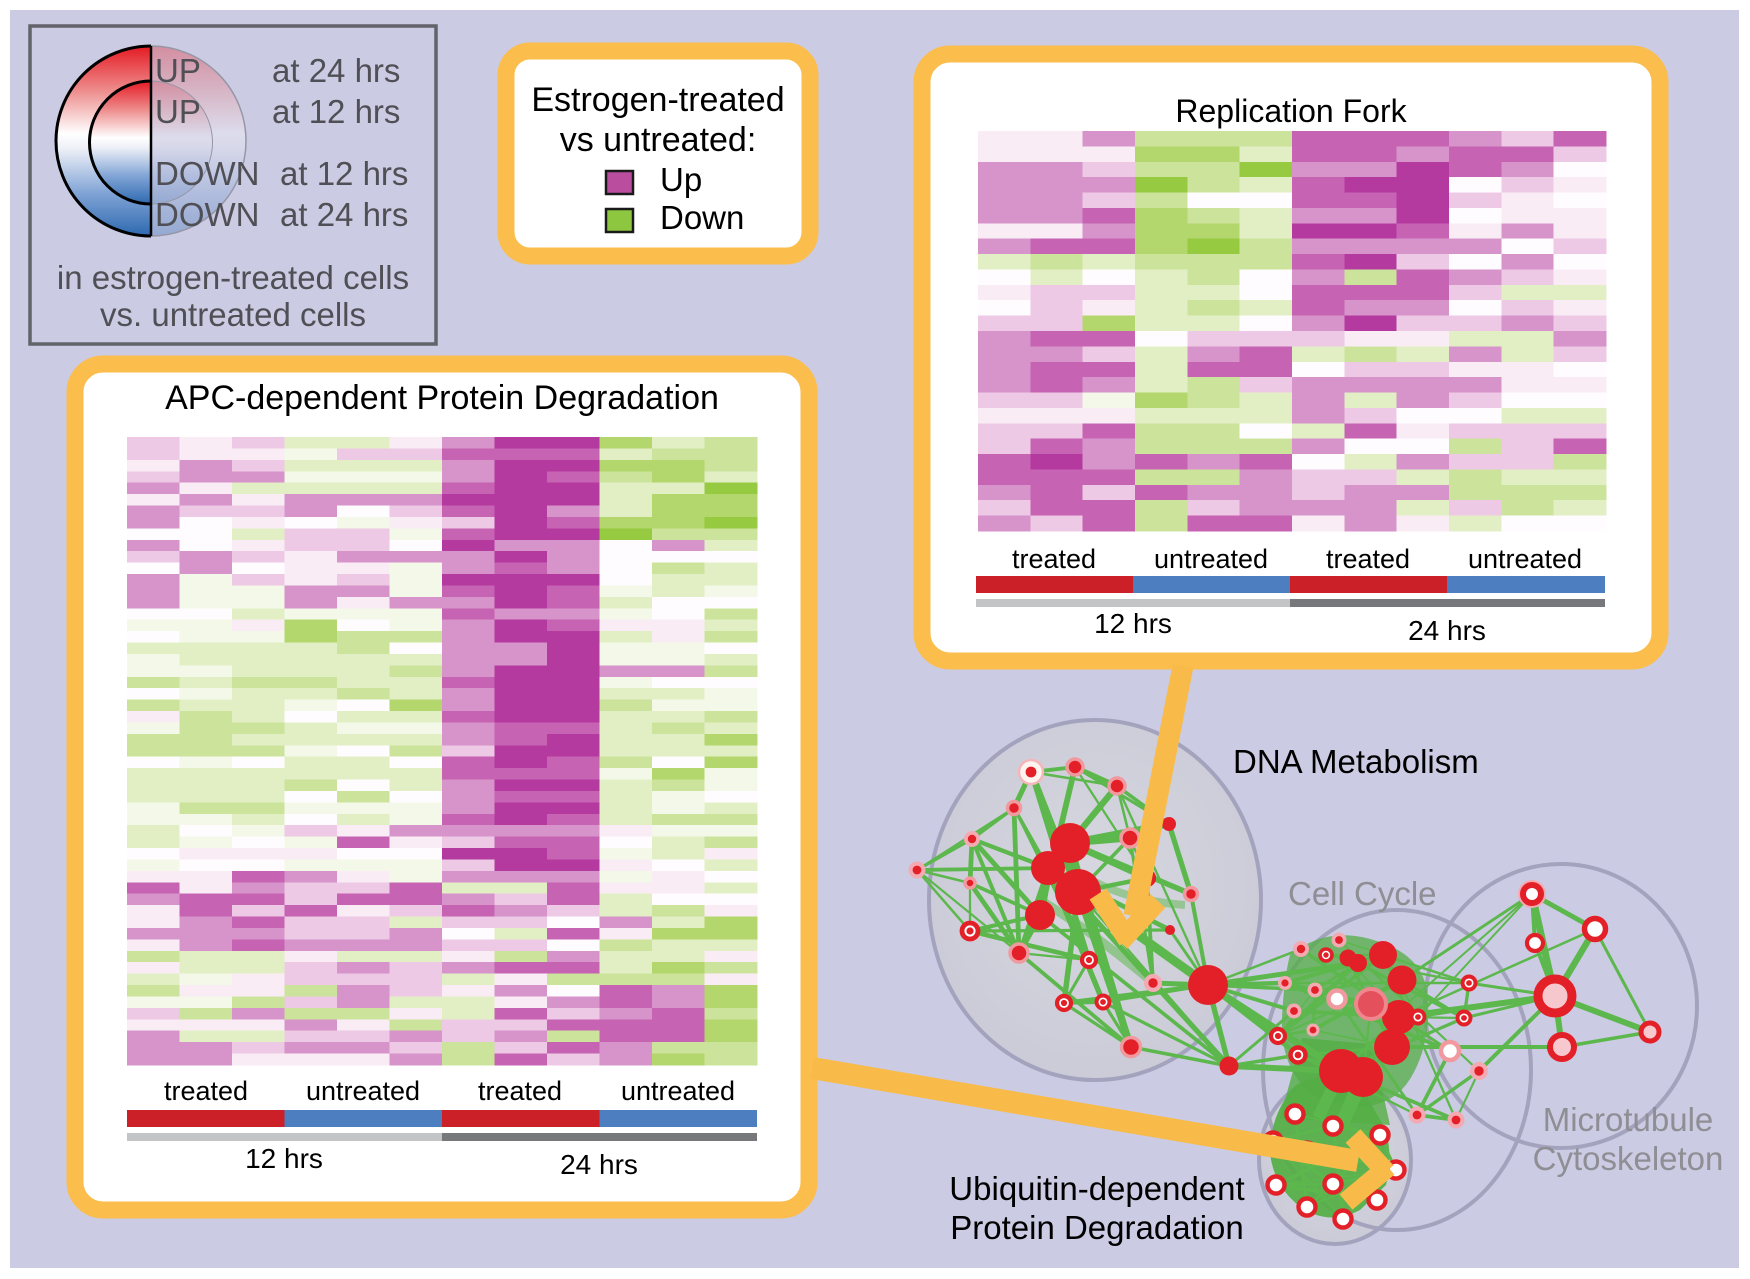 The image size is (1750, 1279). I want to click on svg-text: vs untreated:, so click(658, 140).